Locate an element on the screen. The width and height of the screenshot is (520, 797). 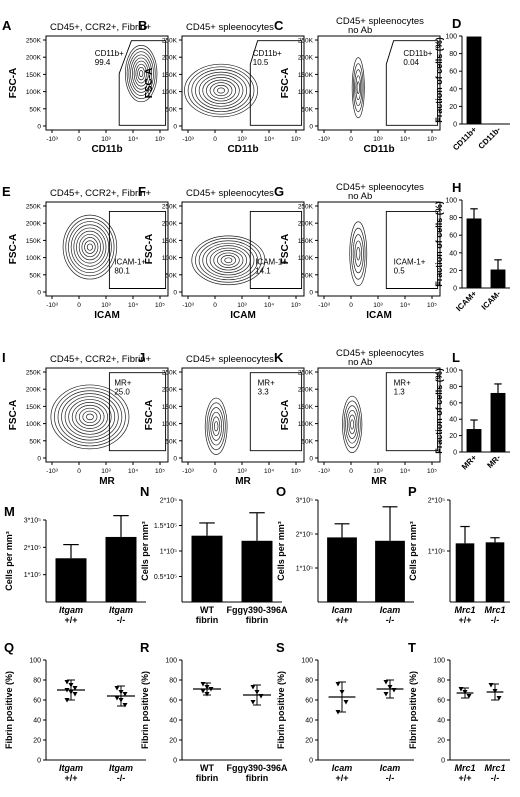
category-label: Icam +/+ is located at coordinates (342, 615).